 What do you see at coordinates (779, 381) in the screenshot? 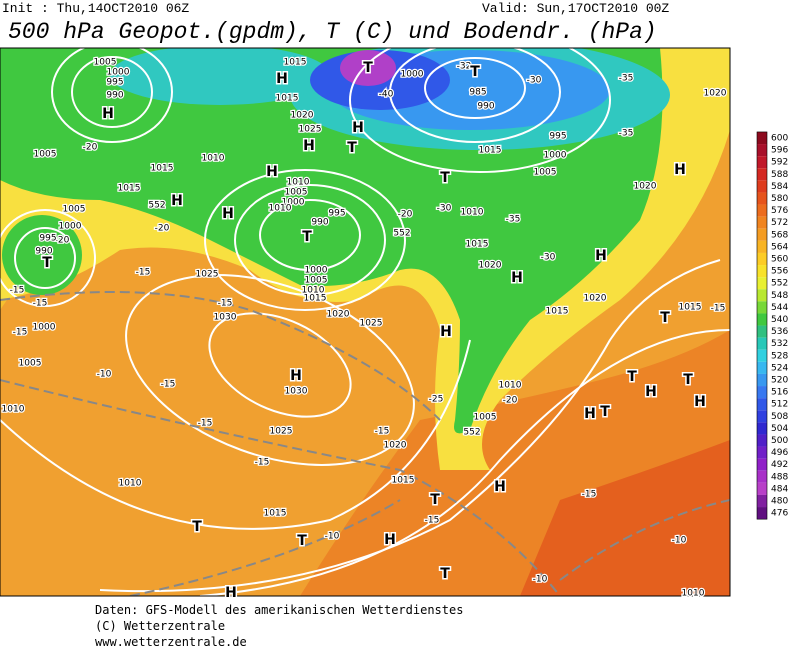
I see `colorbar-label: 520` at bounding box center [779, 381].